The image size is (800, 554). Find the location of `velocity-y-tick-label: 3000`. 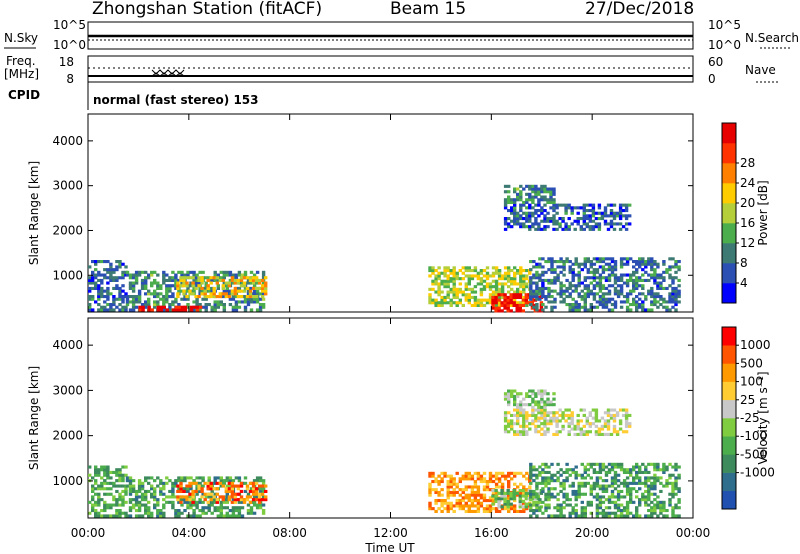

velocity-y-tick-label: 3000 is located at coordinates (67, 390).